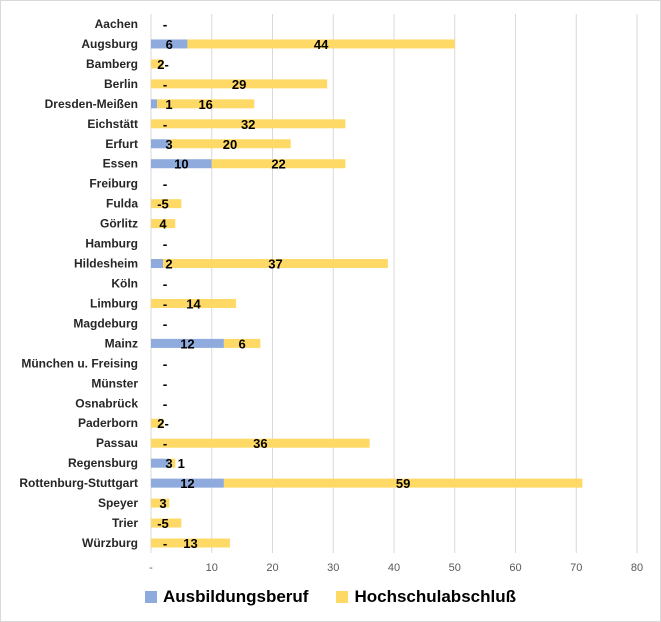  I want to click on data-label: 4, so click(163, 224).